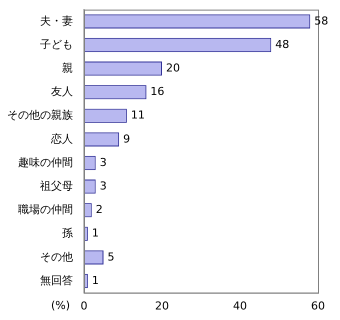 This screenshot has width=340, height=320. Describe the element at coordinates (67, 233) in the screenshot. I see `y-tick-label: 孫` at that location.